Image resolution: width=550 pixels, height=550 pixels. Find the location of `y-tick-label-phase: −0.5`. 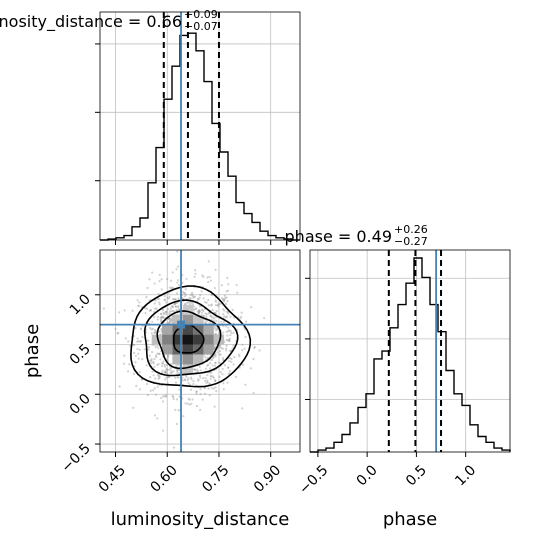

y-tick-label-phase: −0.5 is located at coordinates (75, 458).